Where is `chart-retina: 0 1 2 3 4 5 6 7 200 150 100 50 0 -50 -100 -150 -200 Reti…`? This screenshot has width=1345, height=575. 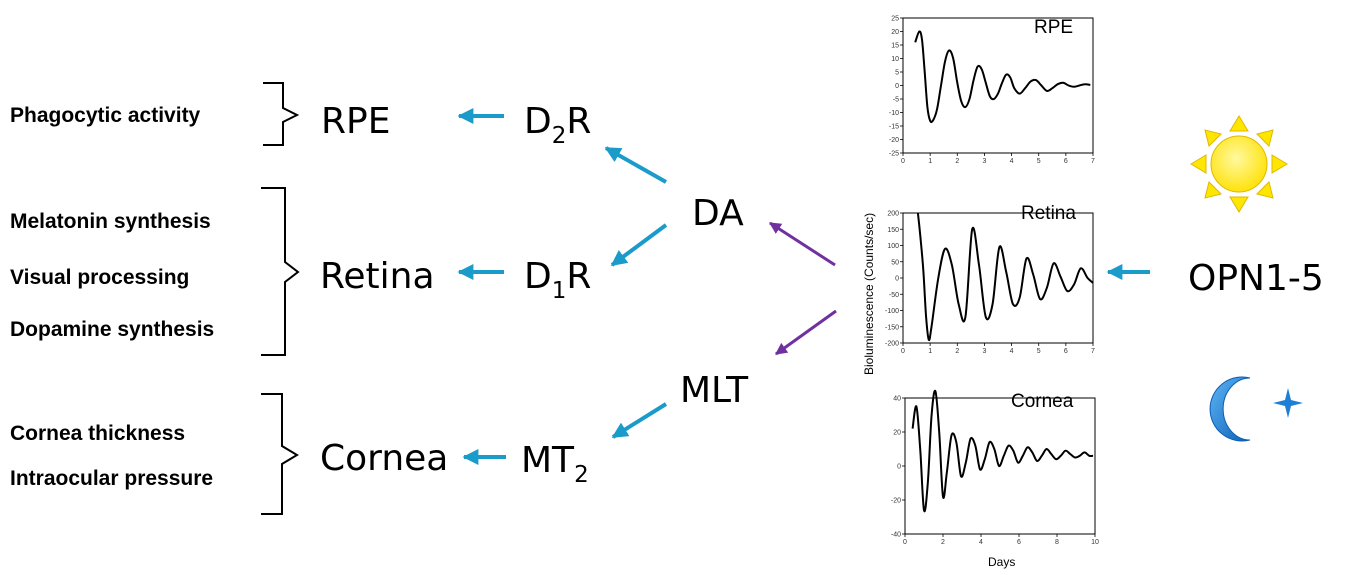
chart-retina: 0 1 2 3 4 5 6 7 200 150 100 50 0 -50 -100 -150 -200 Reti… is located at coordinates (990, 279).